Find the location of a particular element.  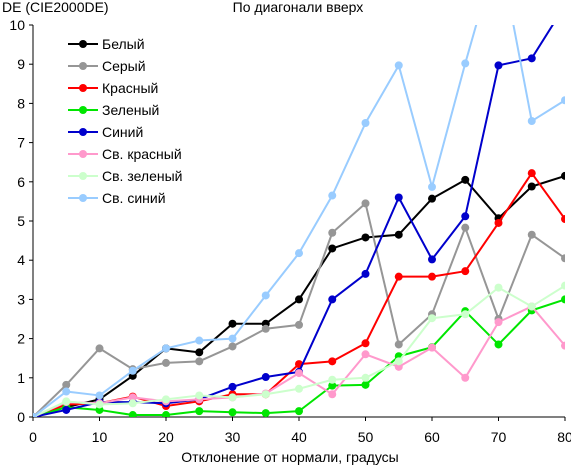

y-tick-label: 10 is located at coordinates (17, 25).